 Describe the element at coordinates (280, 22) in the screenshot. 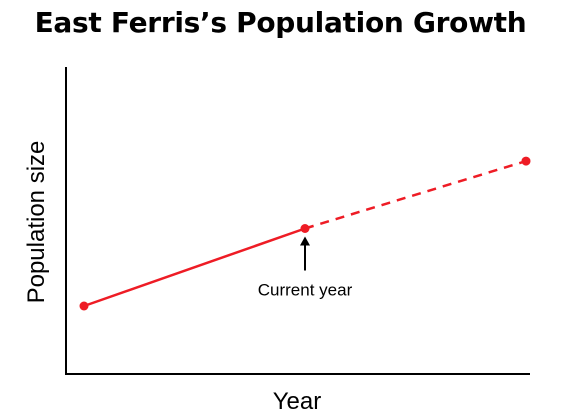

I see `chart-title: East Ferris’s Population Growth` at that location.